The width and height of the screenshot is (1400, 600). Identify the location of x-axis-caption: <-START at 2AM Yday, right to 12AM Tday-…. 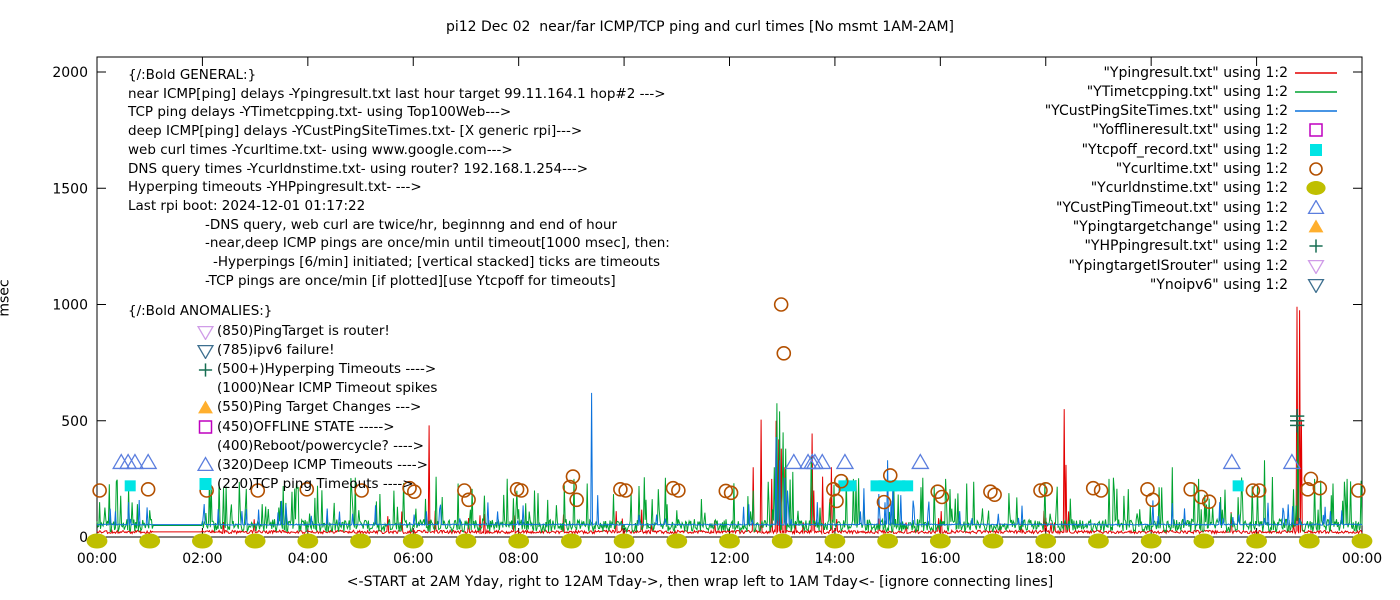
(700, 582).